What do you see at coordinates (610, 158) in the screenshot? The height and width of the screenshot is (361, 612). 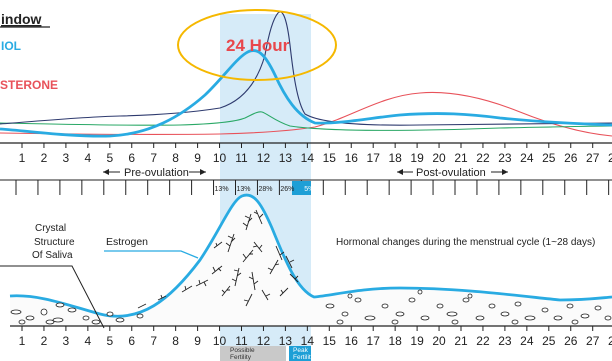 I see `upper-day-label: 28` at bounding box center [610, 158].